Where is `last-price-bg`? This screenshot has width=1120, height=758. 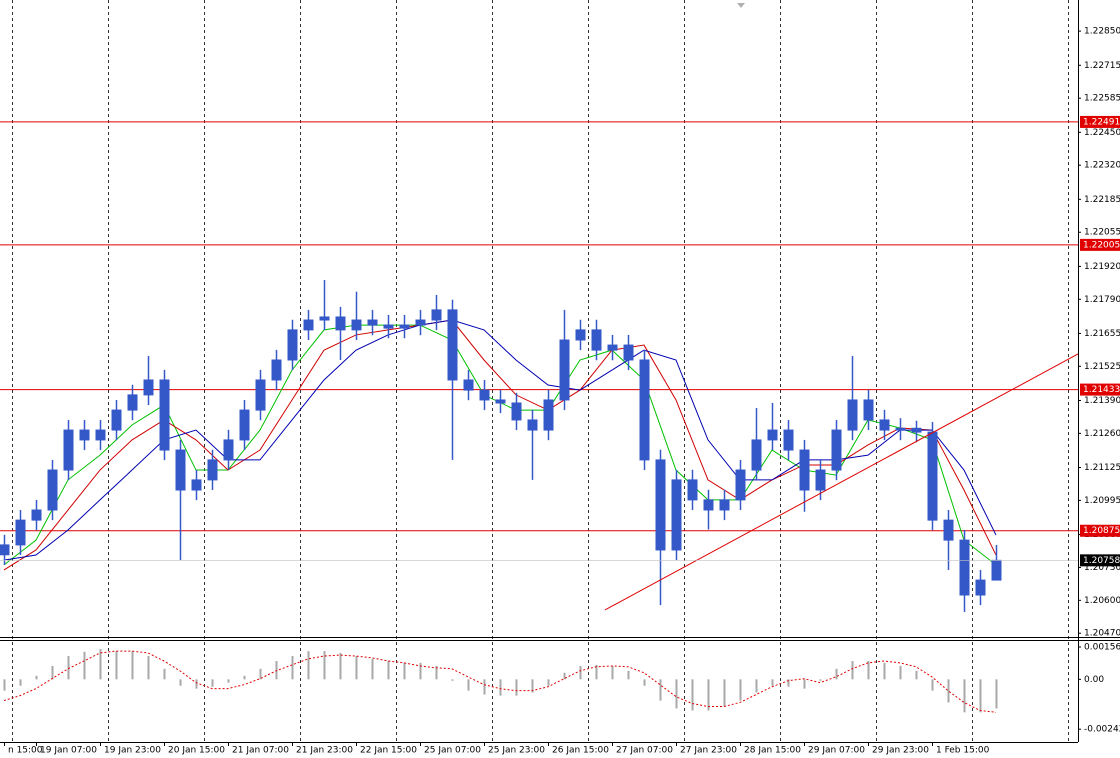
last-price-bg is located at coordinates (1100, 560).